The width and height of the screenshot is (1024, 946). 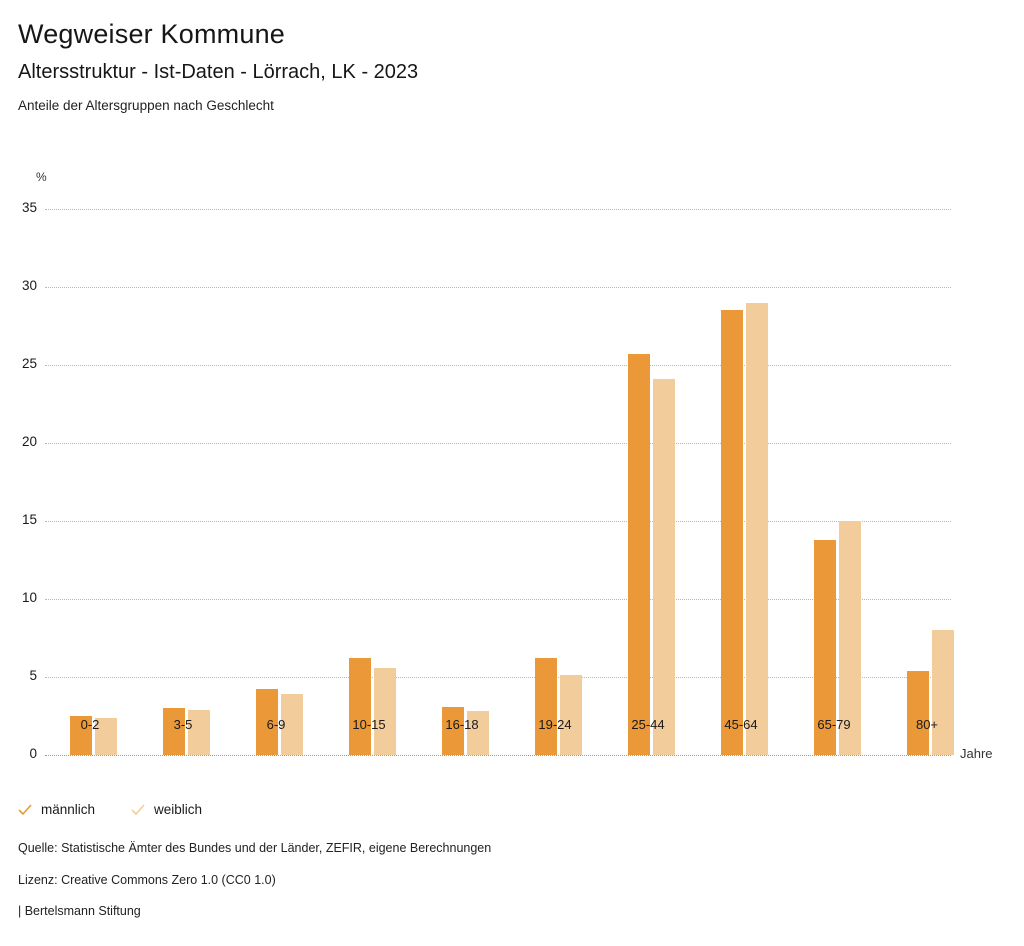 What do you see at coordinates (68, 809) in the screenshot?
I see `legend-label: männlich` at bounding box center [68, 809].